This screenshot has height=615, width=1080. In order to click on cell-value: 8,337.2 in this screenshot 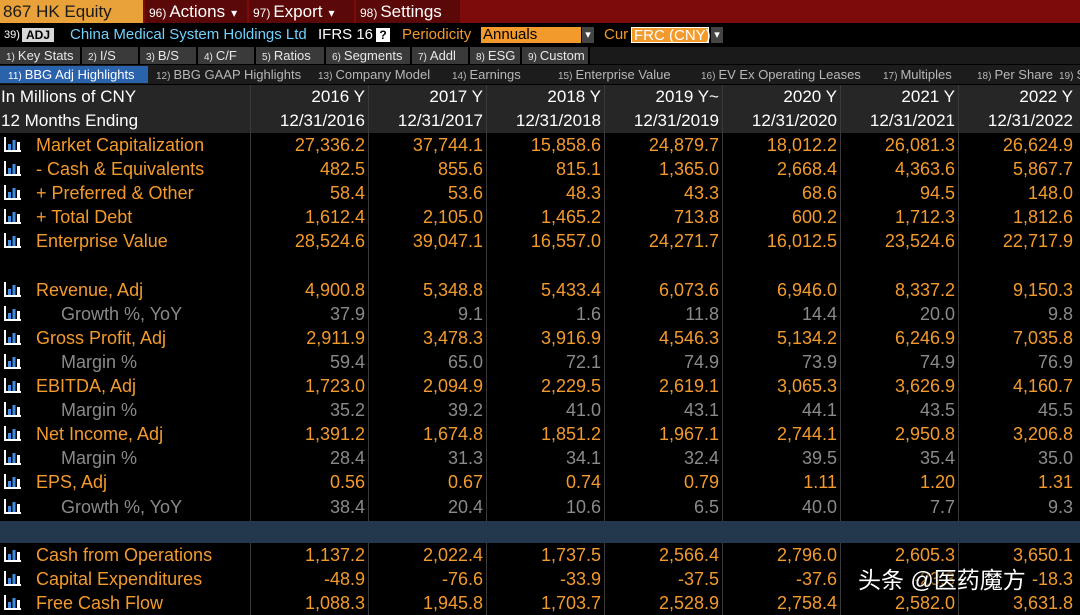, I will do `click(924, 289)`.